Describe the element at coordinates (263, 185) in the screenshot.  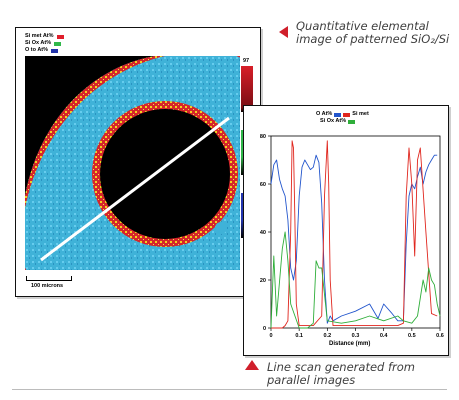
I see `y-tick-label: 60` at that location.